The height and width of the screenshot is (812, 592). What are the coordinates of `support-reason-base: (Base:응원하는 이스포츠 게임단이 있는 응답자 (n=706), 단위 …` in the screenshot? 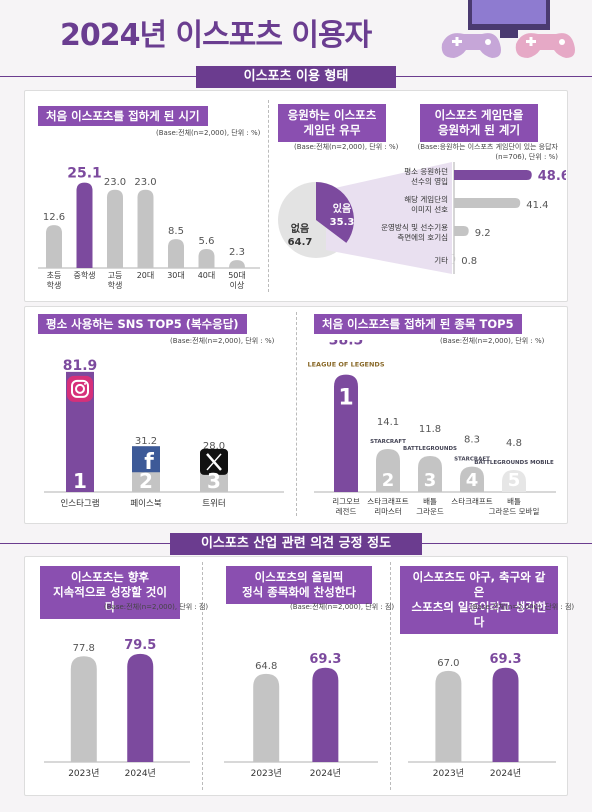 It's located at (487, 152).